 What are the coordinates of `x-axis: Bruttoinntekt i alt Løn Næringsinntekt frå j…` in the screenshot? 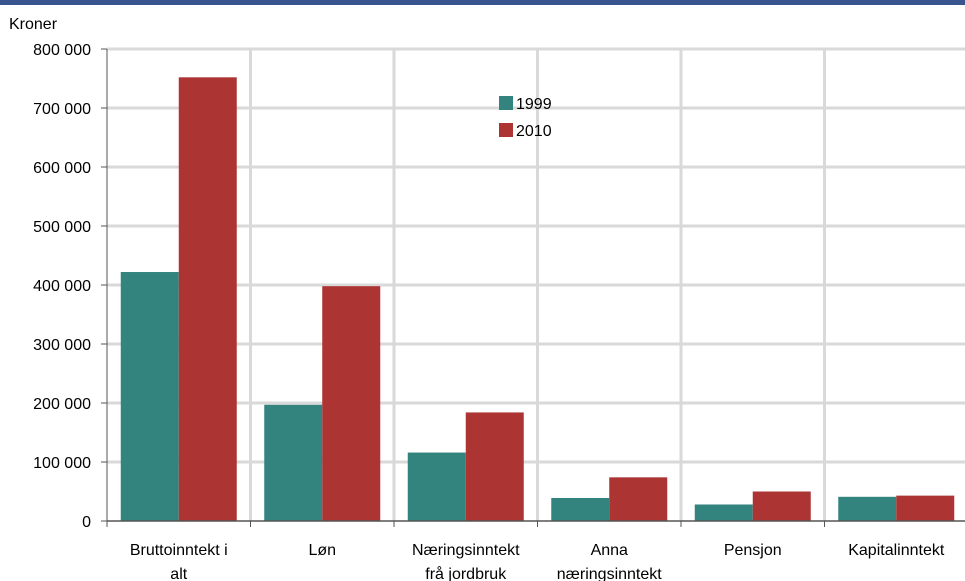 It's located at (535, 550).